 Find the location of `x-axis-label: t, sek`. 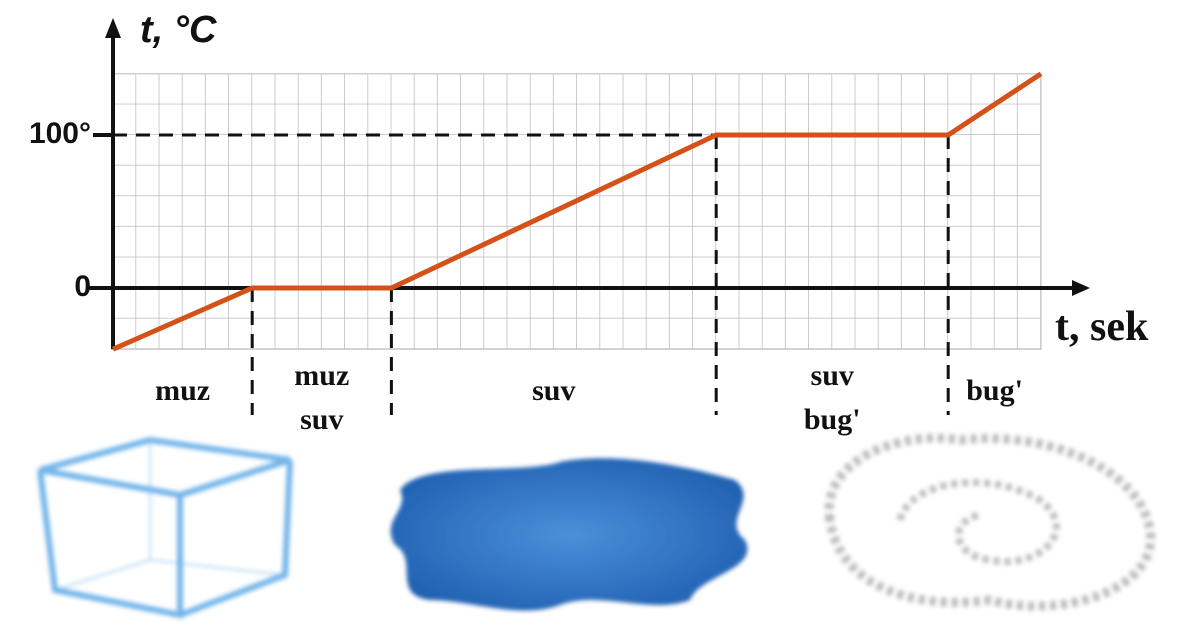

x-axis-label: t, sek is located at coordinates (1102, 327).